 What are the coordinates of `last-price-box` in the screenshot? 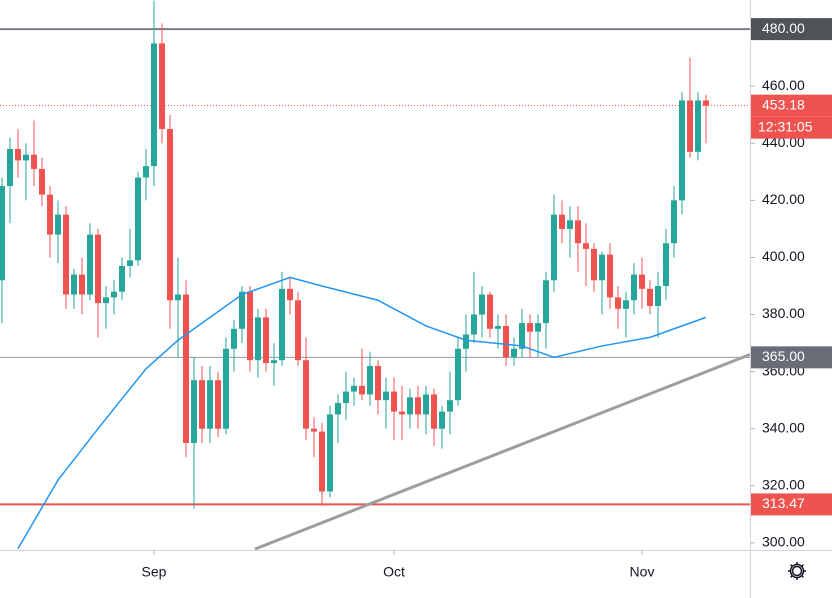 It's located at (791, 105).